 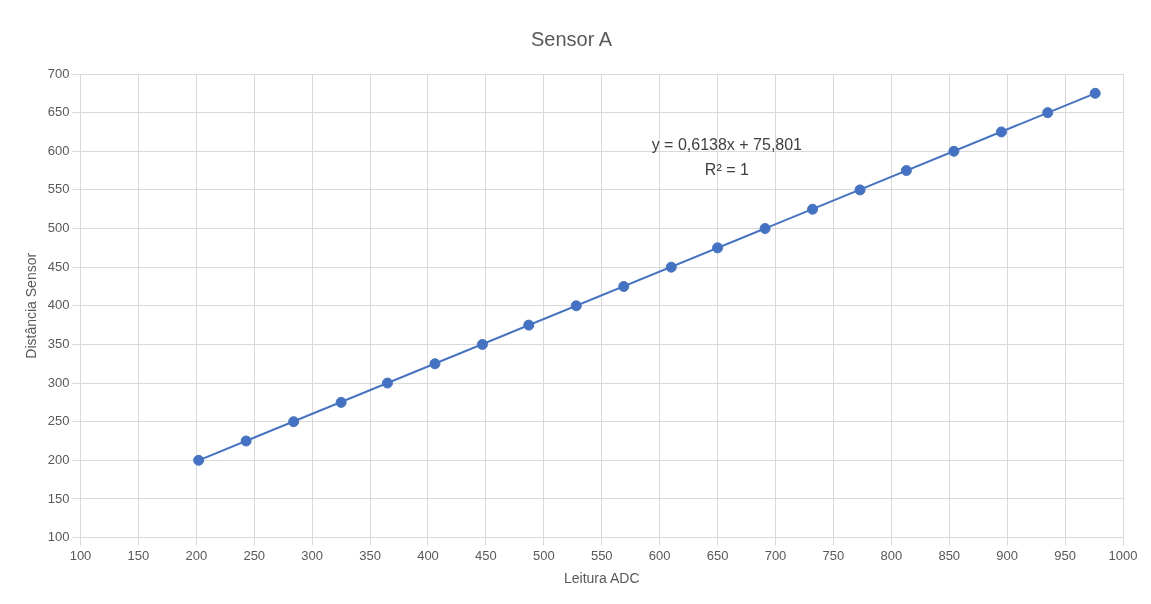 I want to click on x-tick-label: 100, so click(x=80, y=555).